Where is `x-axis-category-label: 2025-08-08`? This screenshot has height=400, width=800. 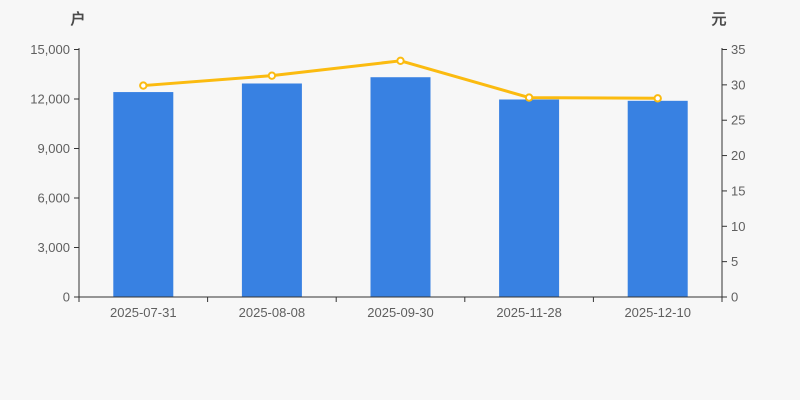
x-axis-category-label: 2025-08-08 is located at coordinates (272, 312).